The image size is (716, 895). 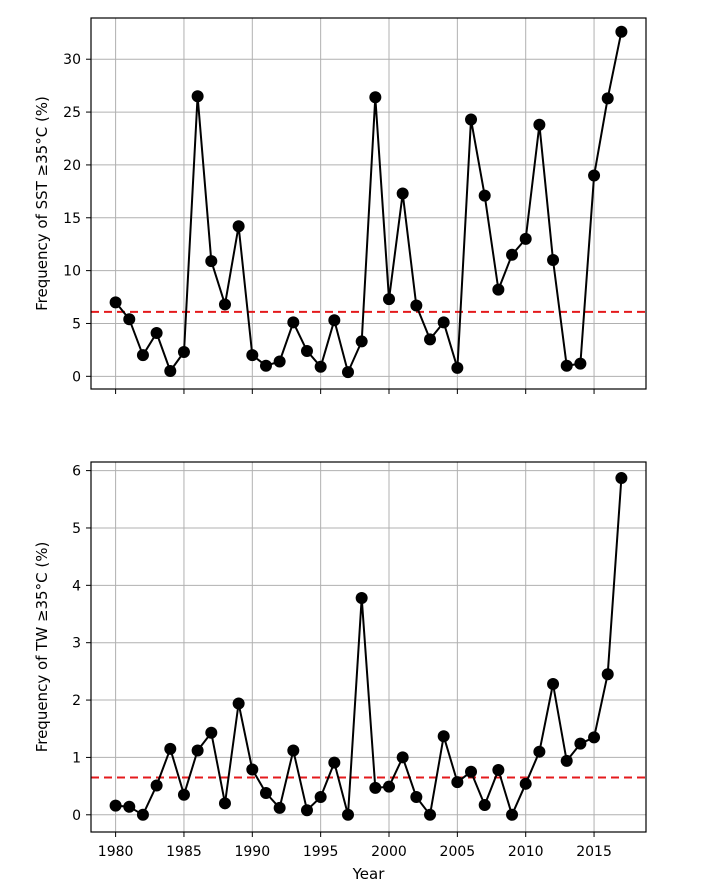 I want to click on y-tick-label: 4, so click(x=76, y=586).